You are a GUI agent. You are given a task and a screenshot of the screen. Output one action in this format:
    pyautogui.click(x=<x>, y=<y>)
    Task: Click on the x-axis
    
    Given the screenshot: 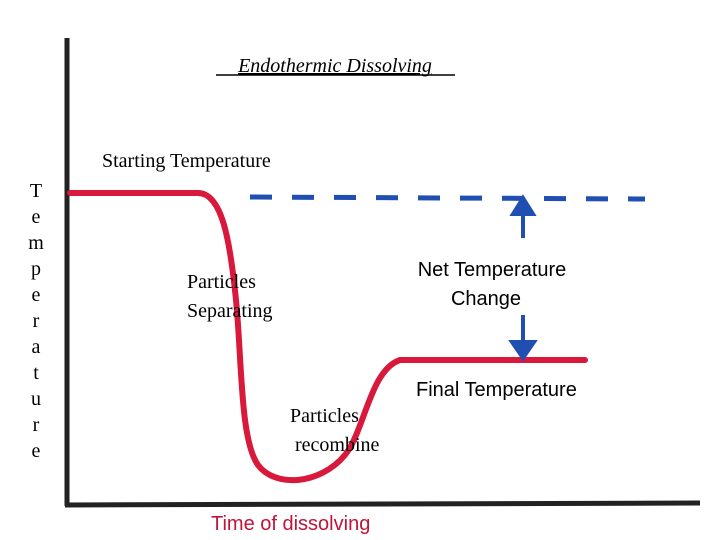 What is the action you would take?
    pyautogui.click(x=382, y=504)
    